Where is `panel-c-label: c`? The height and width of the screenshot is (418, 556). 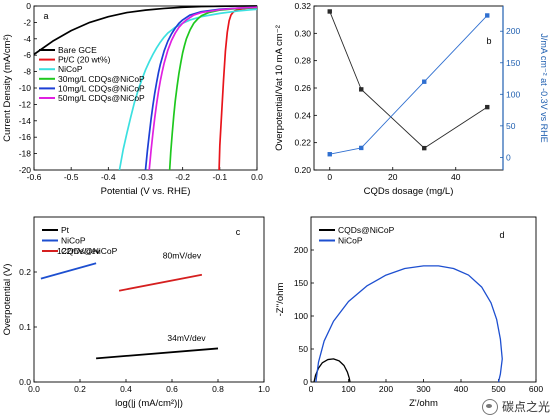
panel-c-label: c is located at coordinates (238, 232).